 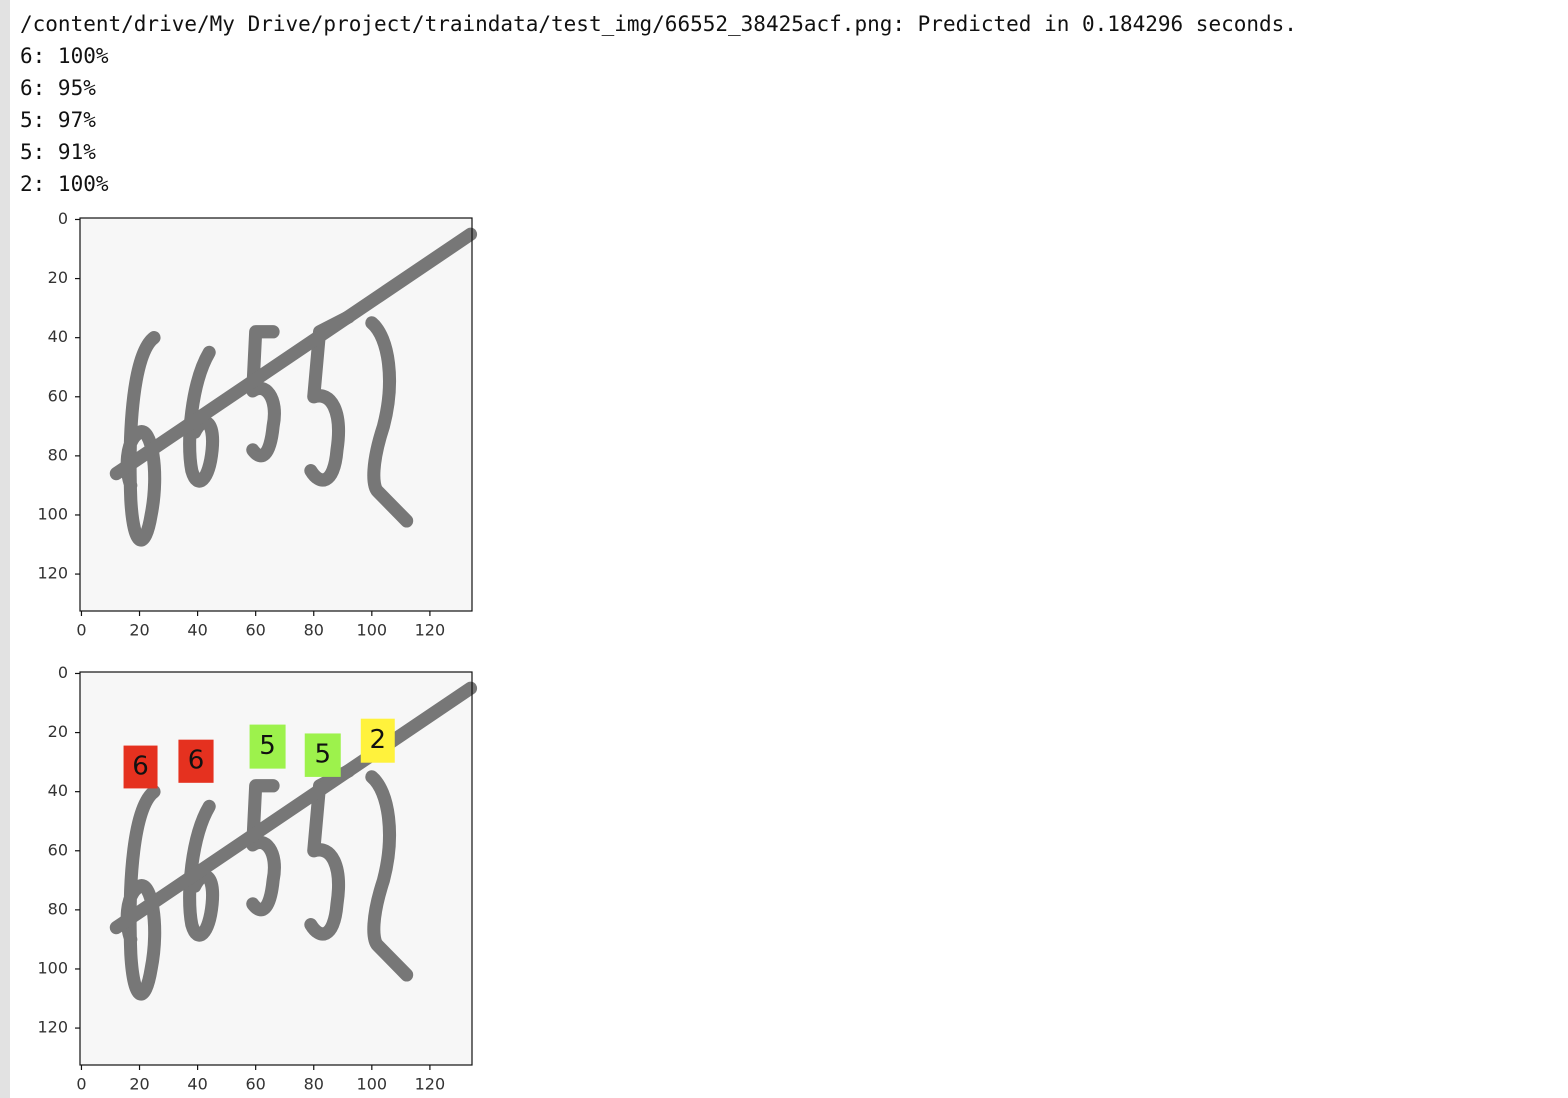 What do you see at coordinates (5, 549) in the screenshot?
I see `gutter` at bounding box center [5, 549].